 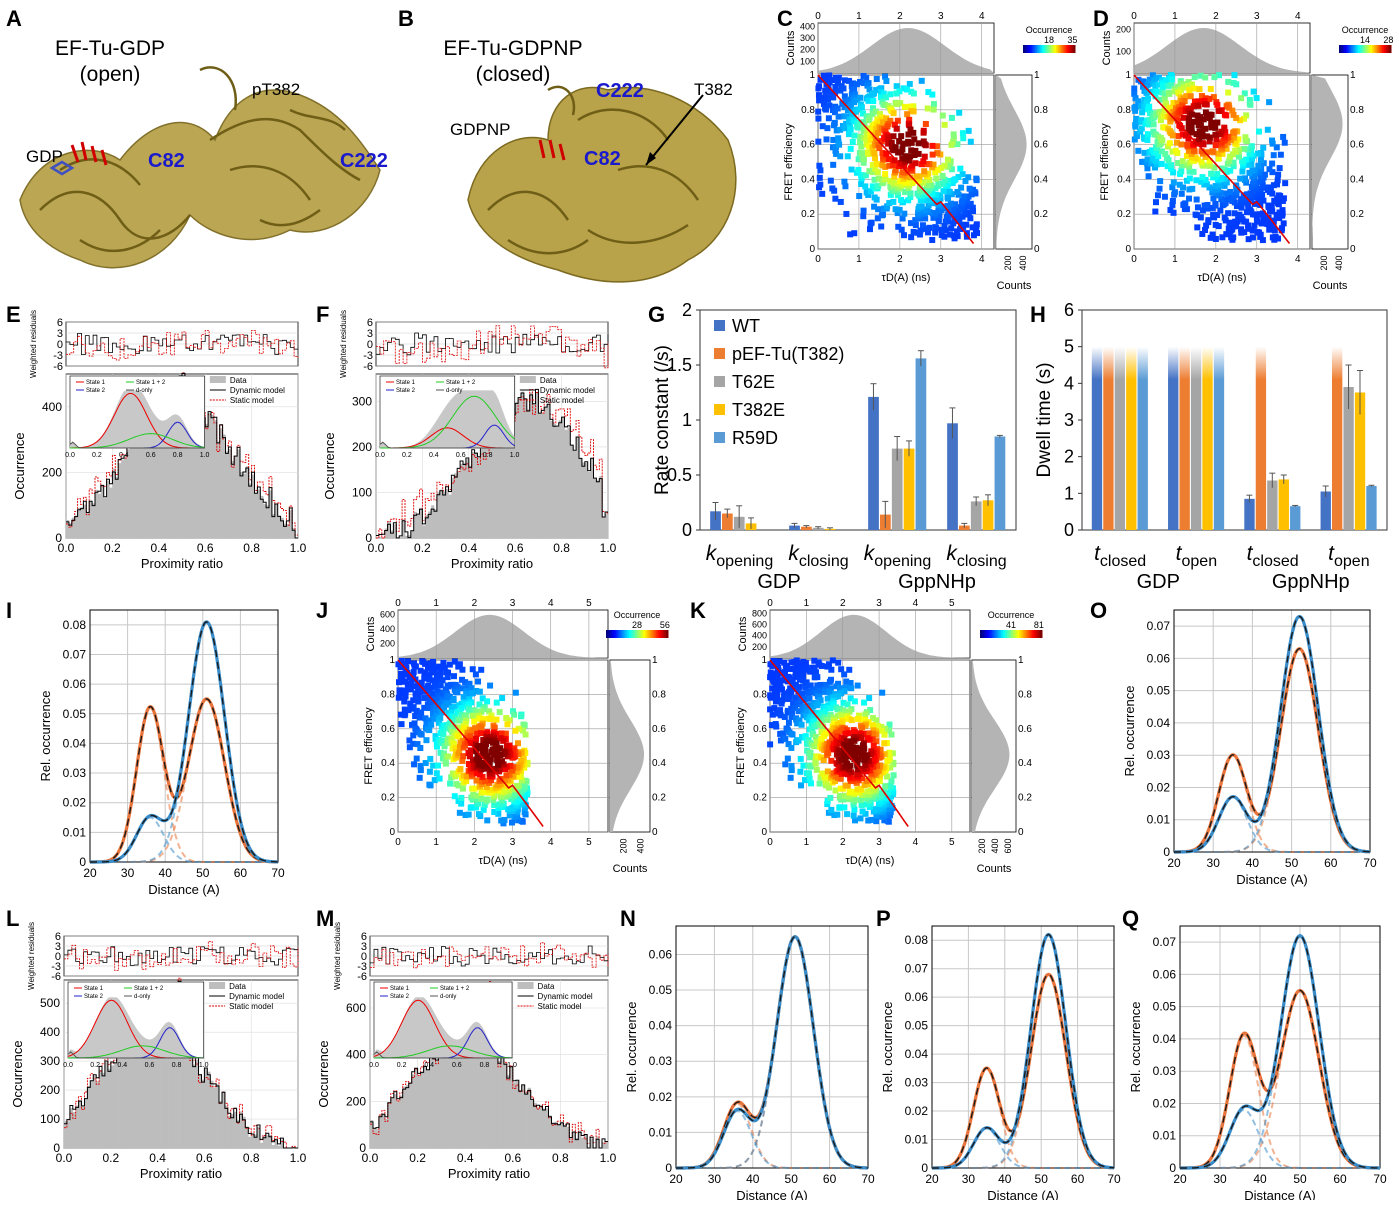 I want to click on inset-tick-label: 0.0, so click(x=374, y=1065).